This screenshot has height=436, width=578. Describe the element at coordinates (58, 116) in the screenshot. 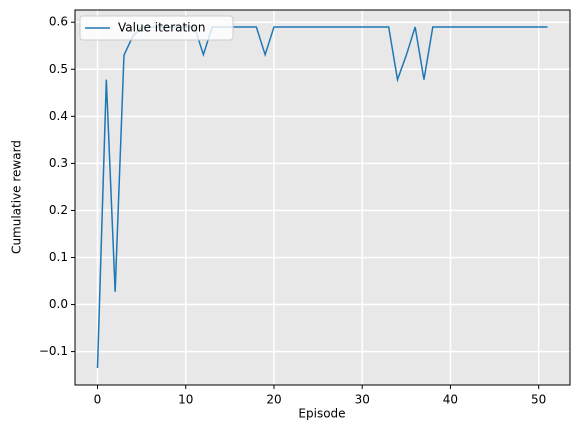

I see `y-tick-label: 0.4` at that location.